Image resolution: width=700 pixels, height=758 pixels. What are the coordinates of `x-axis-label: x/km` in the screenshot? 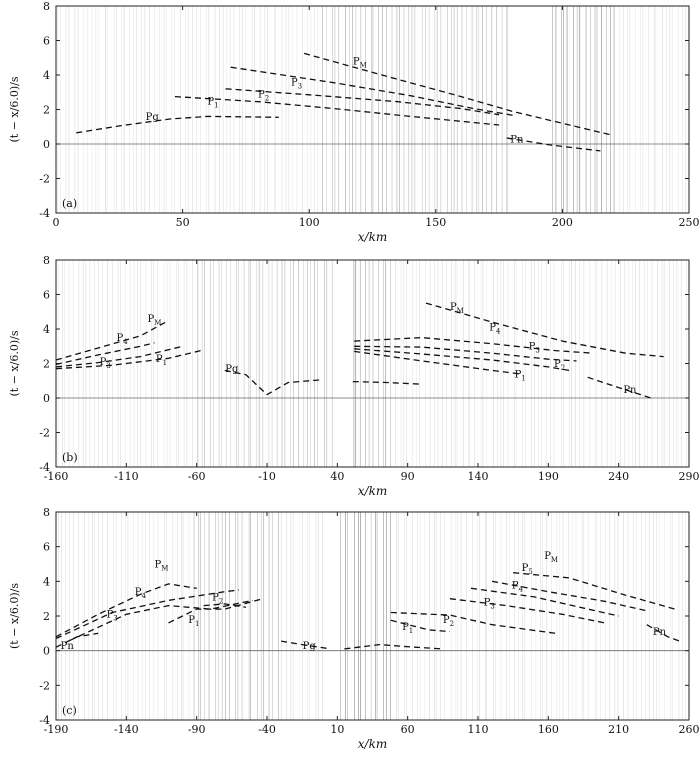 It's located at (372, 744).